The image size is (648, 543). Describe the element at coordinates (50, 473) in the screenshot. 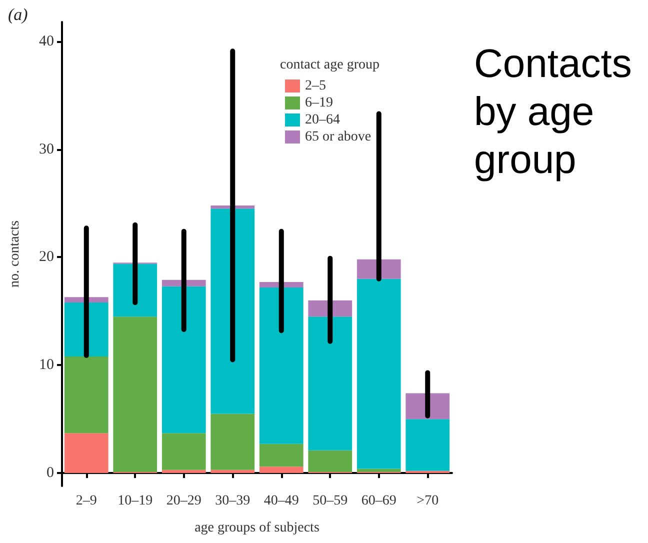

I see `y-tick-label: 0` at that location.